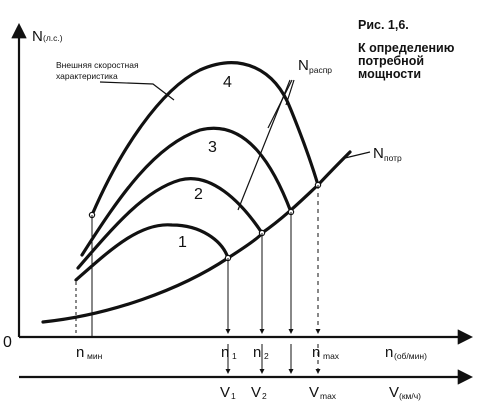  Describe the element at coordinates (37, 36) in the screenshot. I see `power-axis-symbol: N` at that location.